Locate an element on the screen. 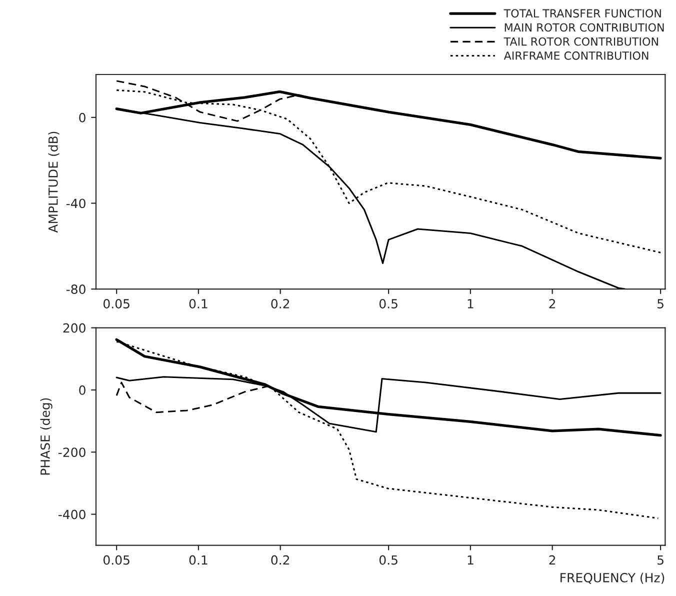  y-axis-title: PHASE (deg) is located at coordinates (46, 436).